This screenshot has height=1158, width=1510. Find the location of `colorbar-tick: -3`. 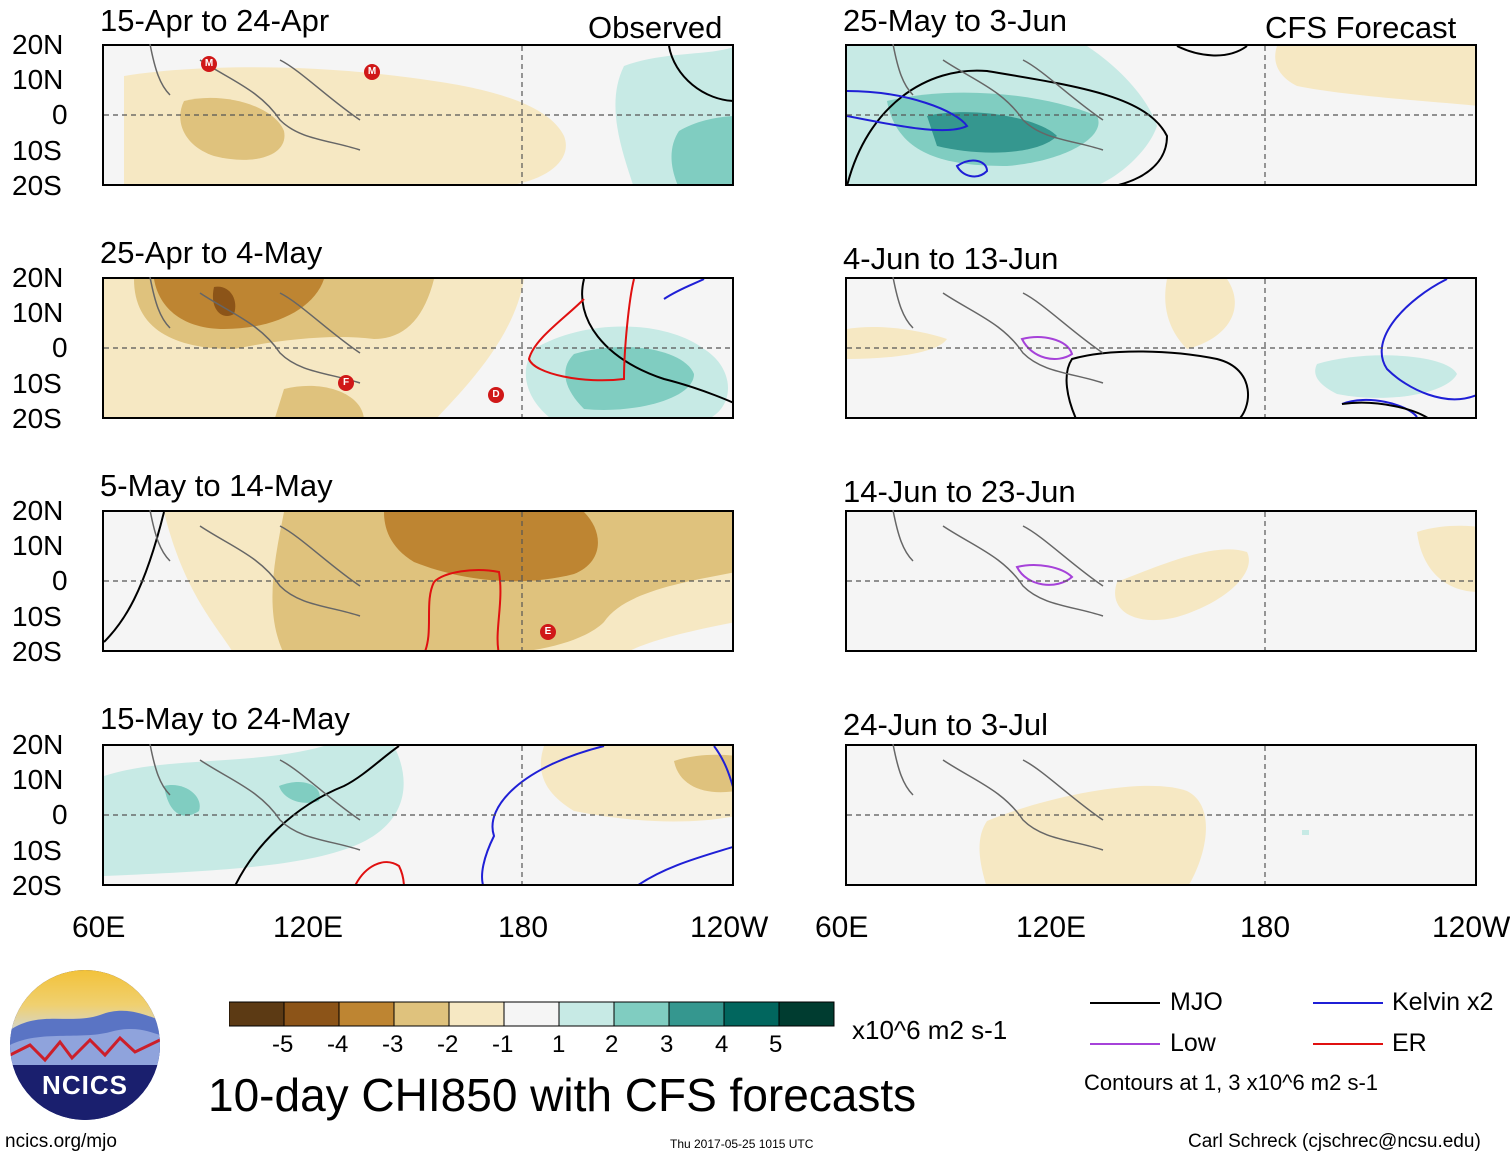

colorbar-tick: -3 is located at coordinates (393, 1044).